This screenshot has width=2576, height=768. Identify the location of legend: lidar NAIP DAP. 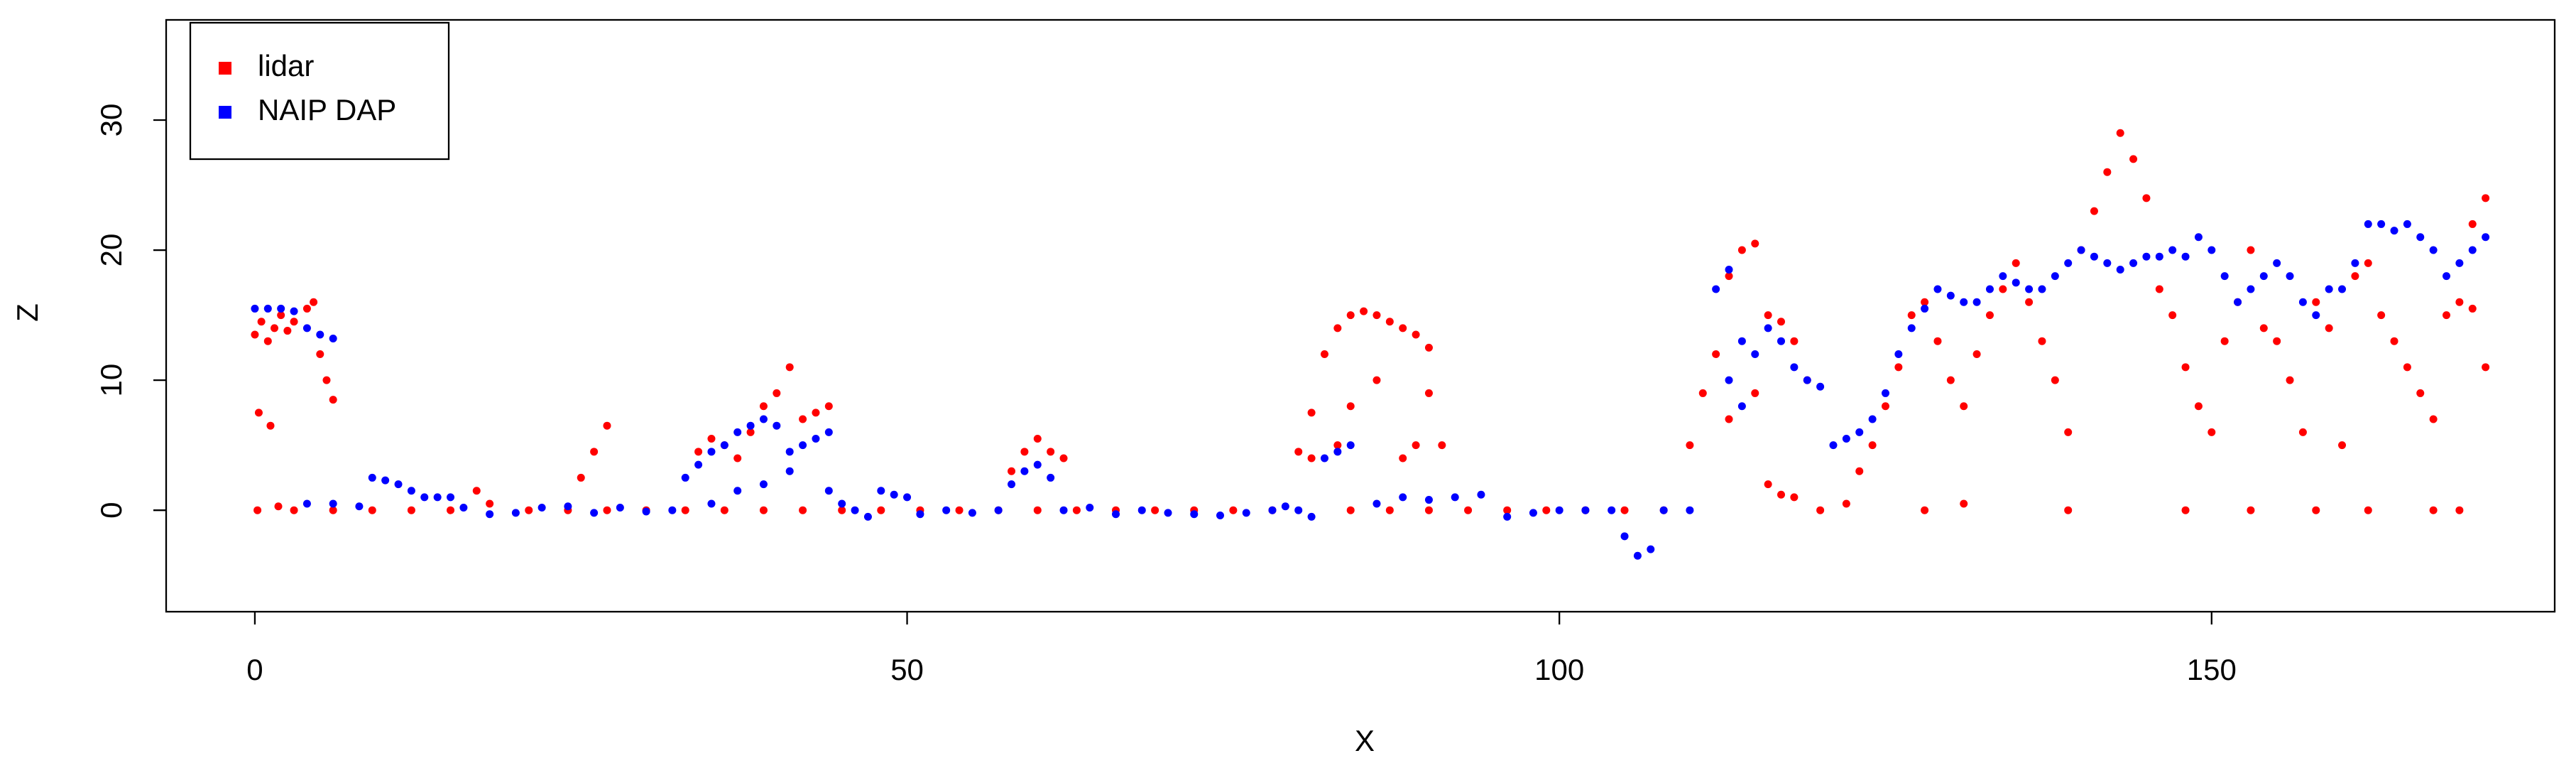
(319, 91).